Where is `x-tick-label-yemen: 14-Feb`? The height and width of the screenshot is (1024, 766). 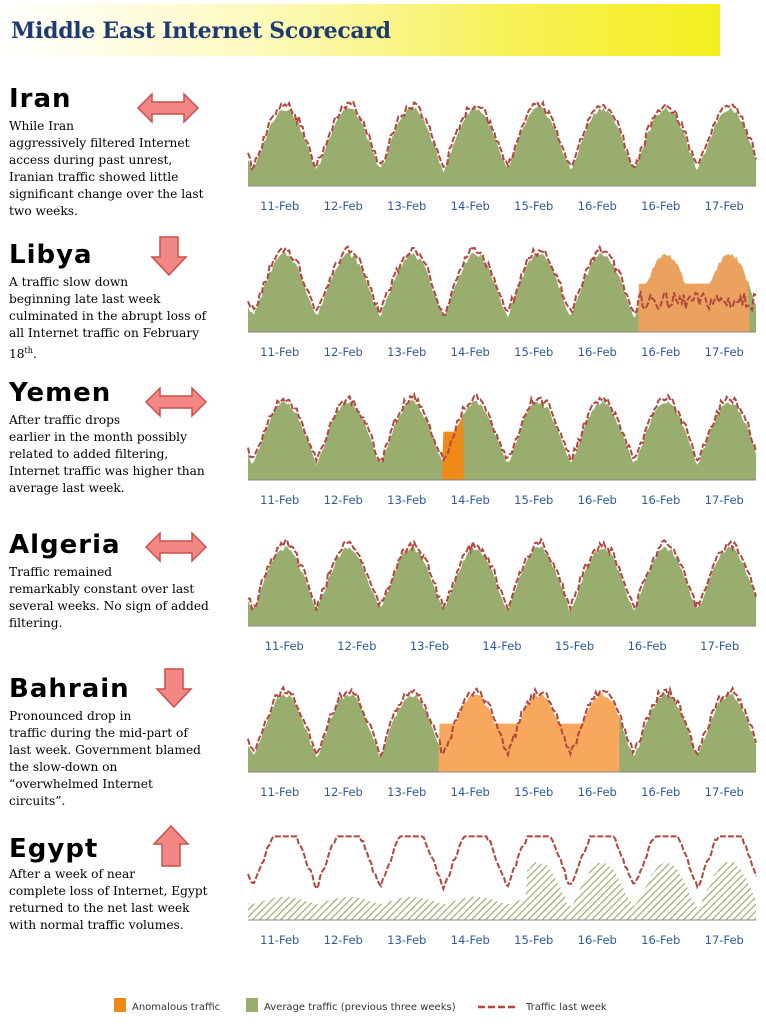
x-tick-label-yemen: 14-Feb is located at coordinates (470, 500).